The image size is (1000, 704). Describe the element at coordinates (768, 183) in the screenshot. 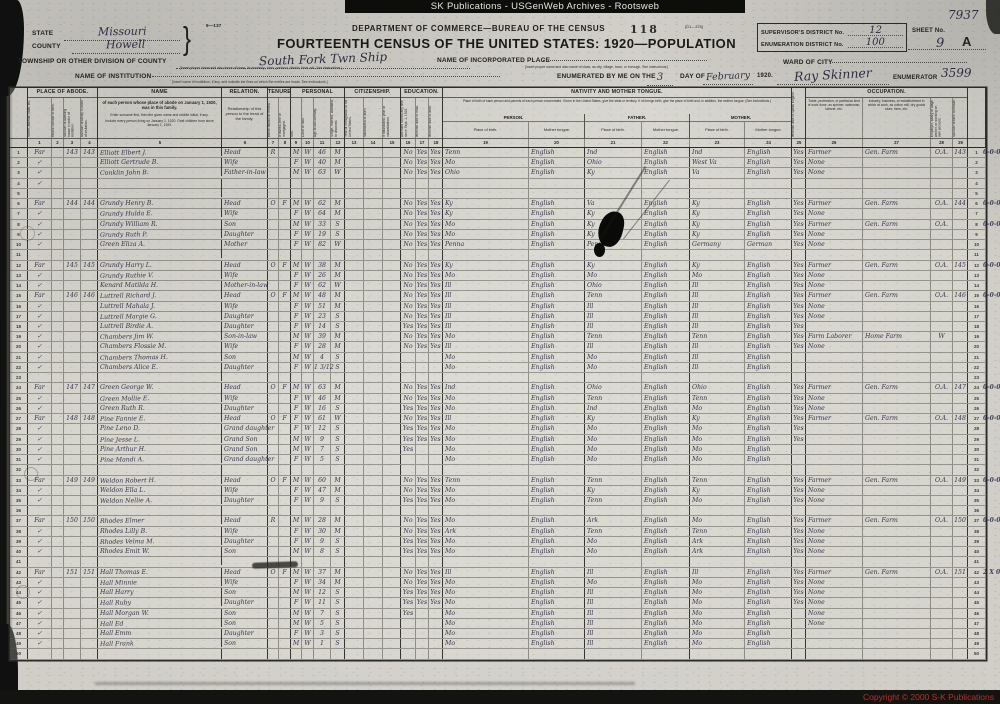

I see `cell-mmt` at that location.